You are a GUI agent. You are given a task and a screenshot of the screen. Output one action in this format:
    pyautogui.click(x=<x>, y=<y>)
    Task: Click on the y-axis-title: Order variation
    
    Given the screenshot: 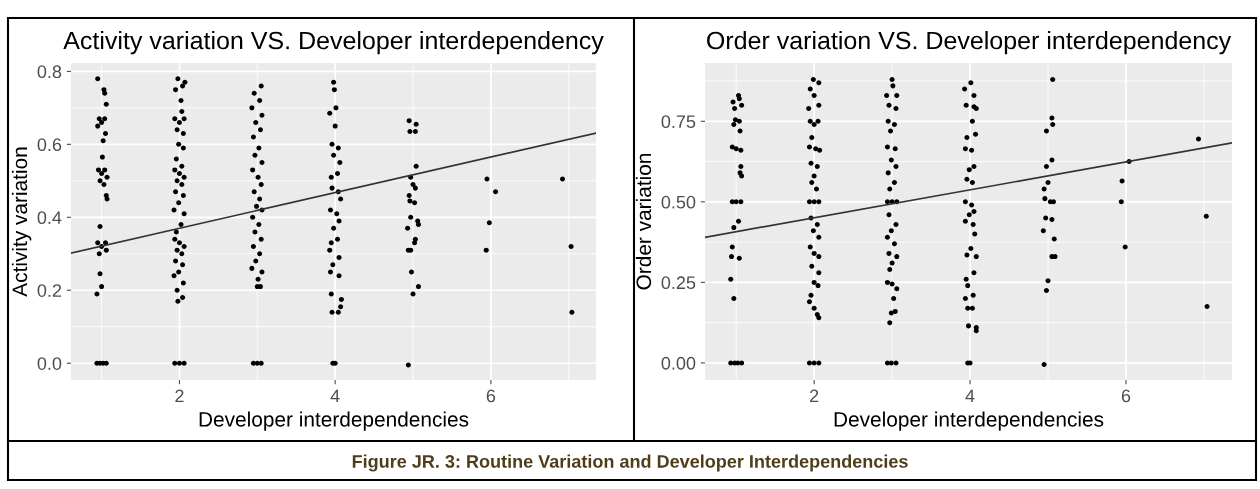 What is the action you would take?
    pyautogui.click(x=643, y=221)
    